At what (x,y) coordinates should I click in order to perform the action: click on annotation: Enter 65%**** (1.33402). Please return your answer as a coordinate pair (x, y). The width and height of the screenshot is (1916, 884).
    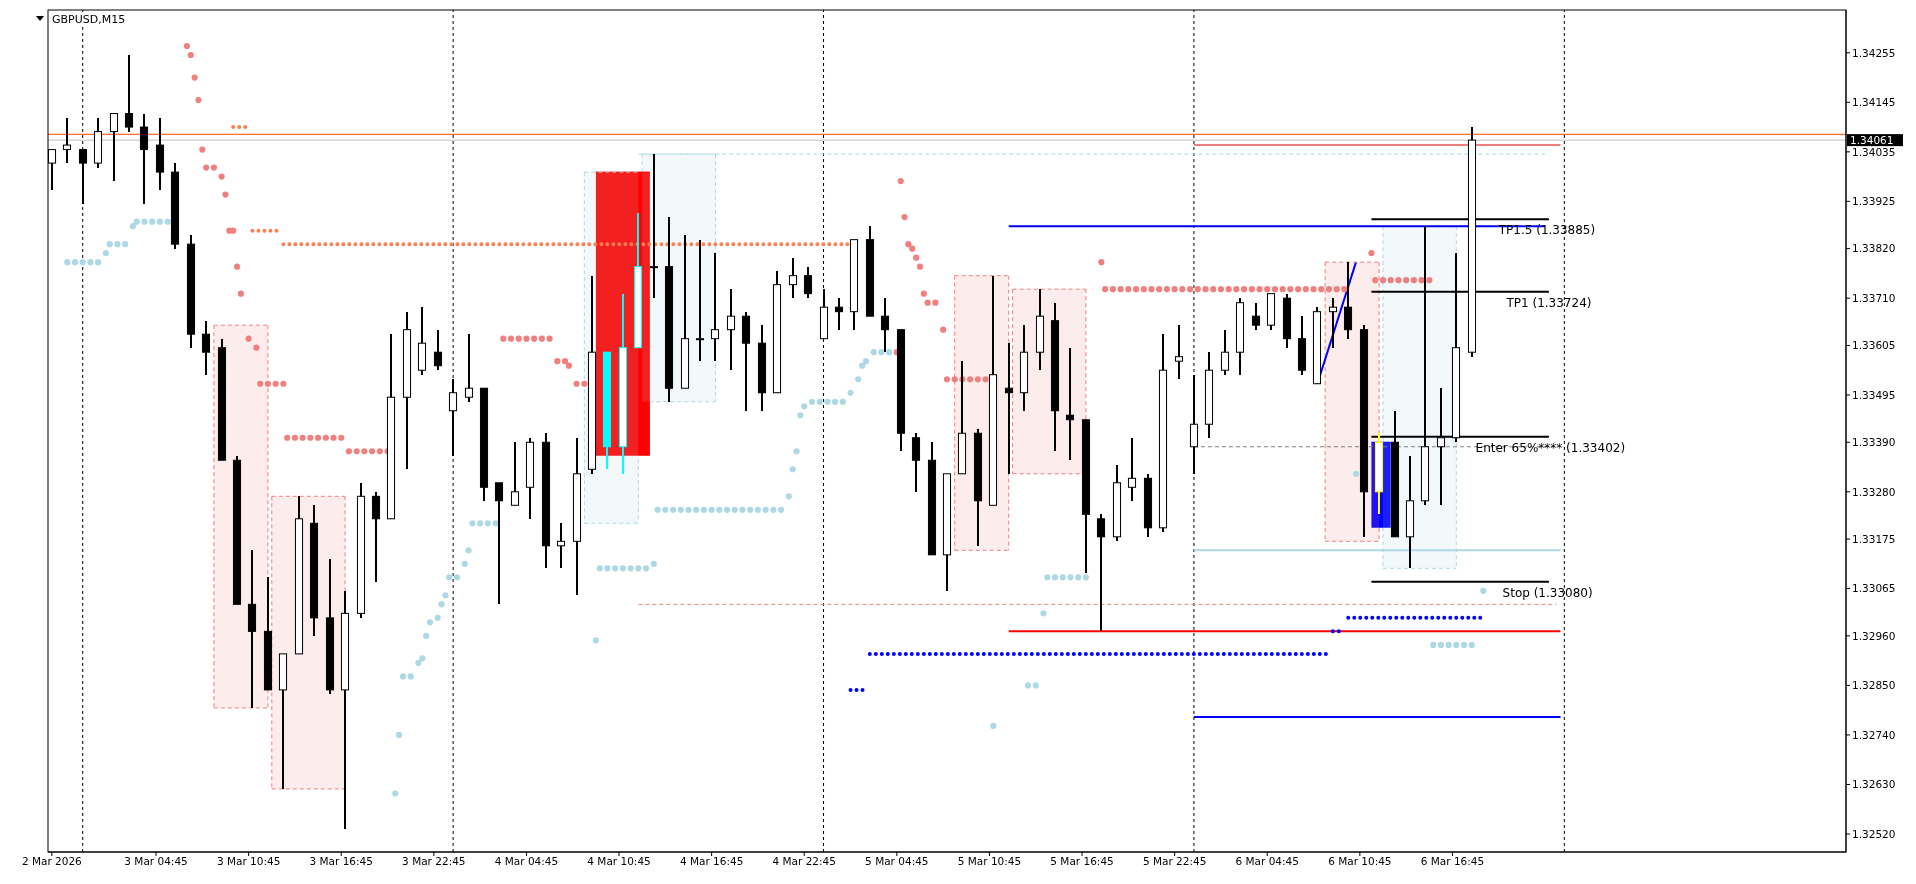
    Looking at the image, I should click on (1550, 447).